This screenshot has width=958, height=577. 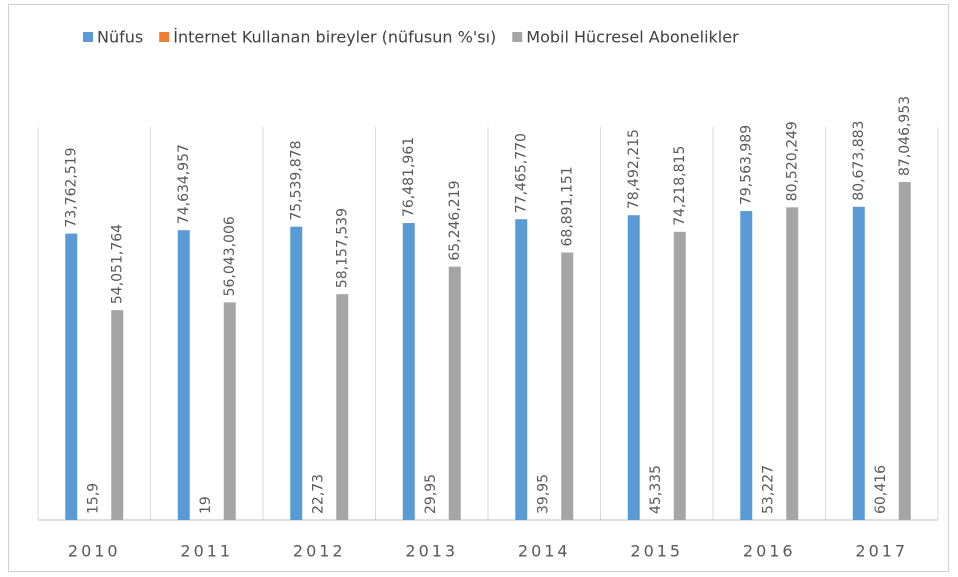 I want to click on data-label: 73,762,519, so click(x=71, y=187).